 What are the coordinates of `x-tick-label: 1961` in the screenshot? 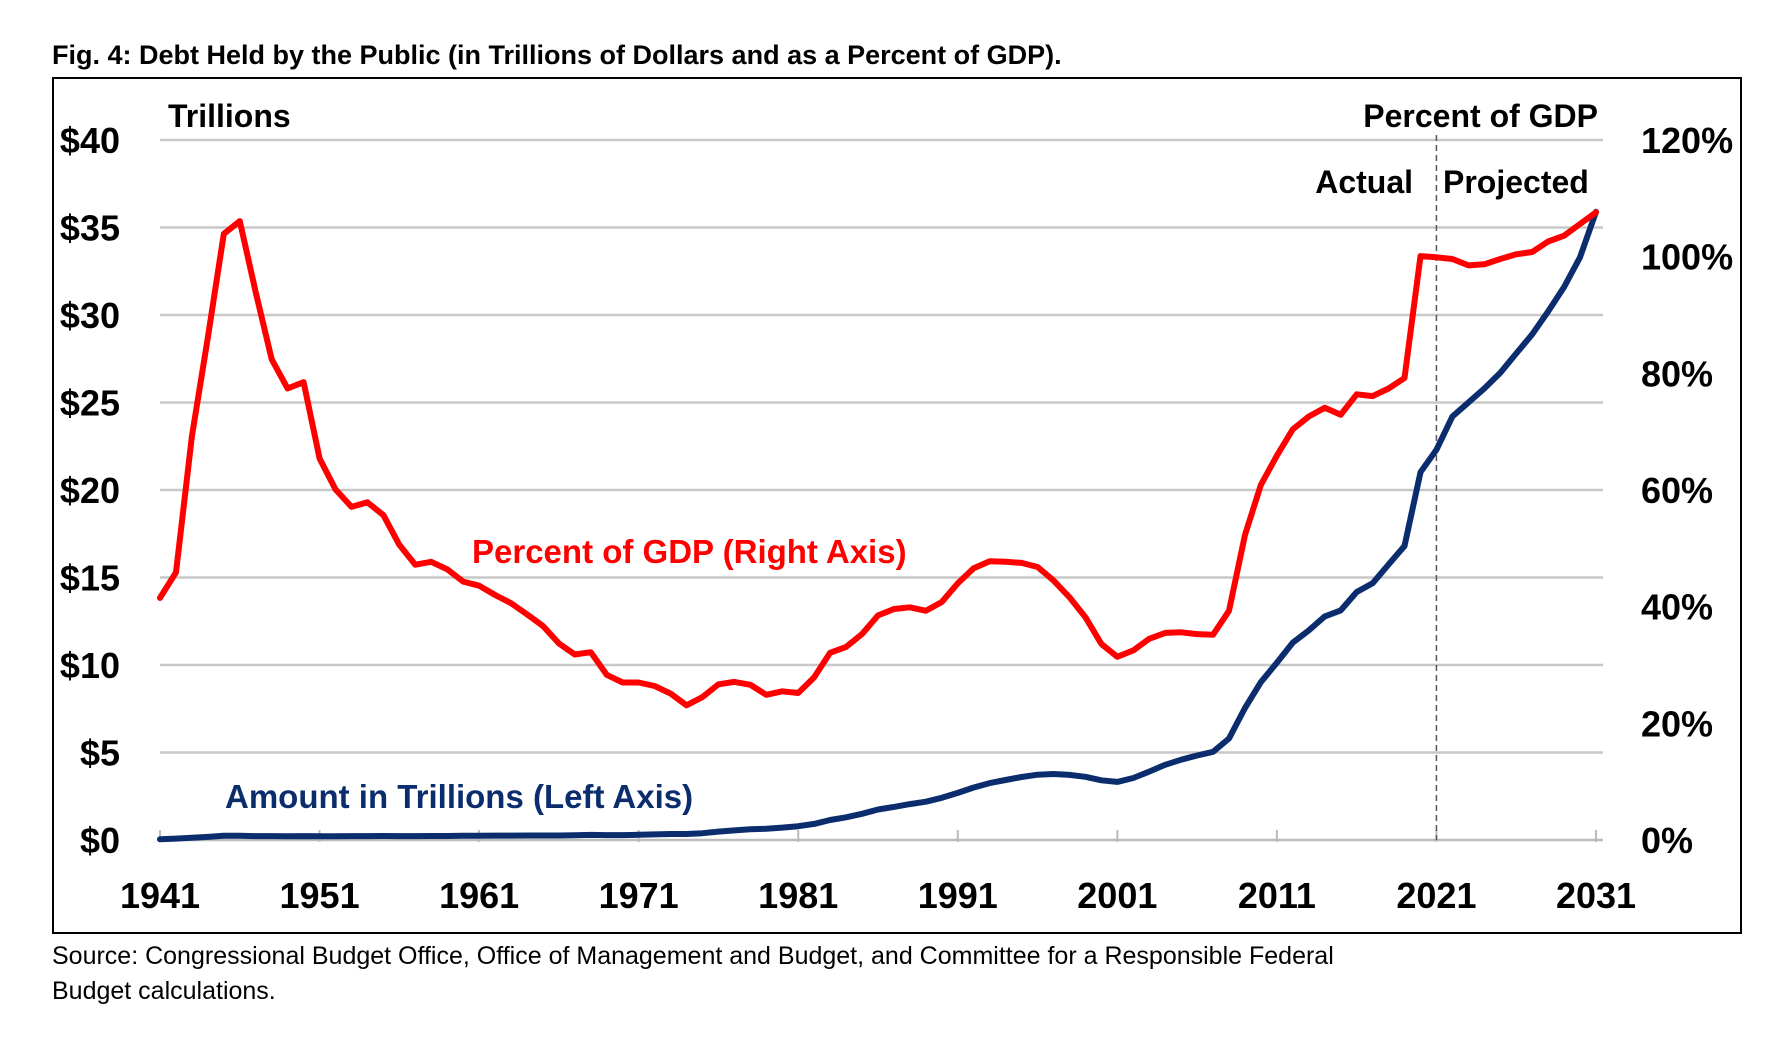 It's located at (479, 895).